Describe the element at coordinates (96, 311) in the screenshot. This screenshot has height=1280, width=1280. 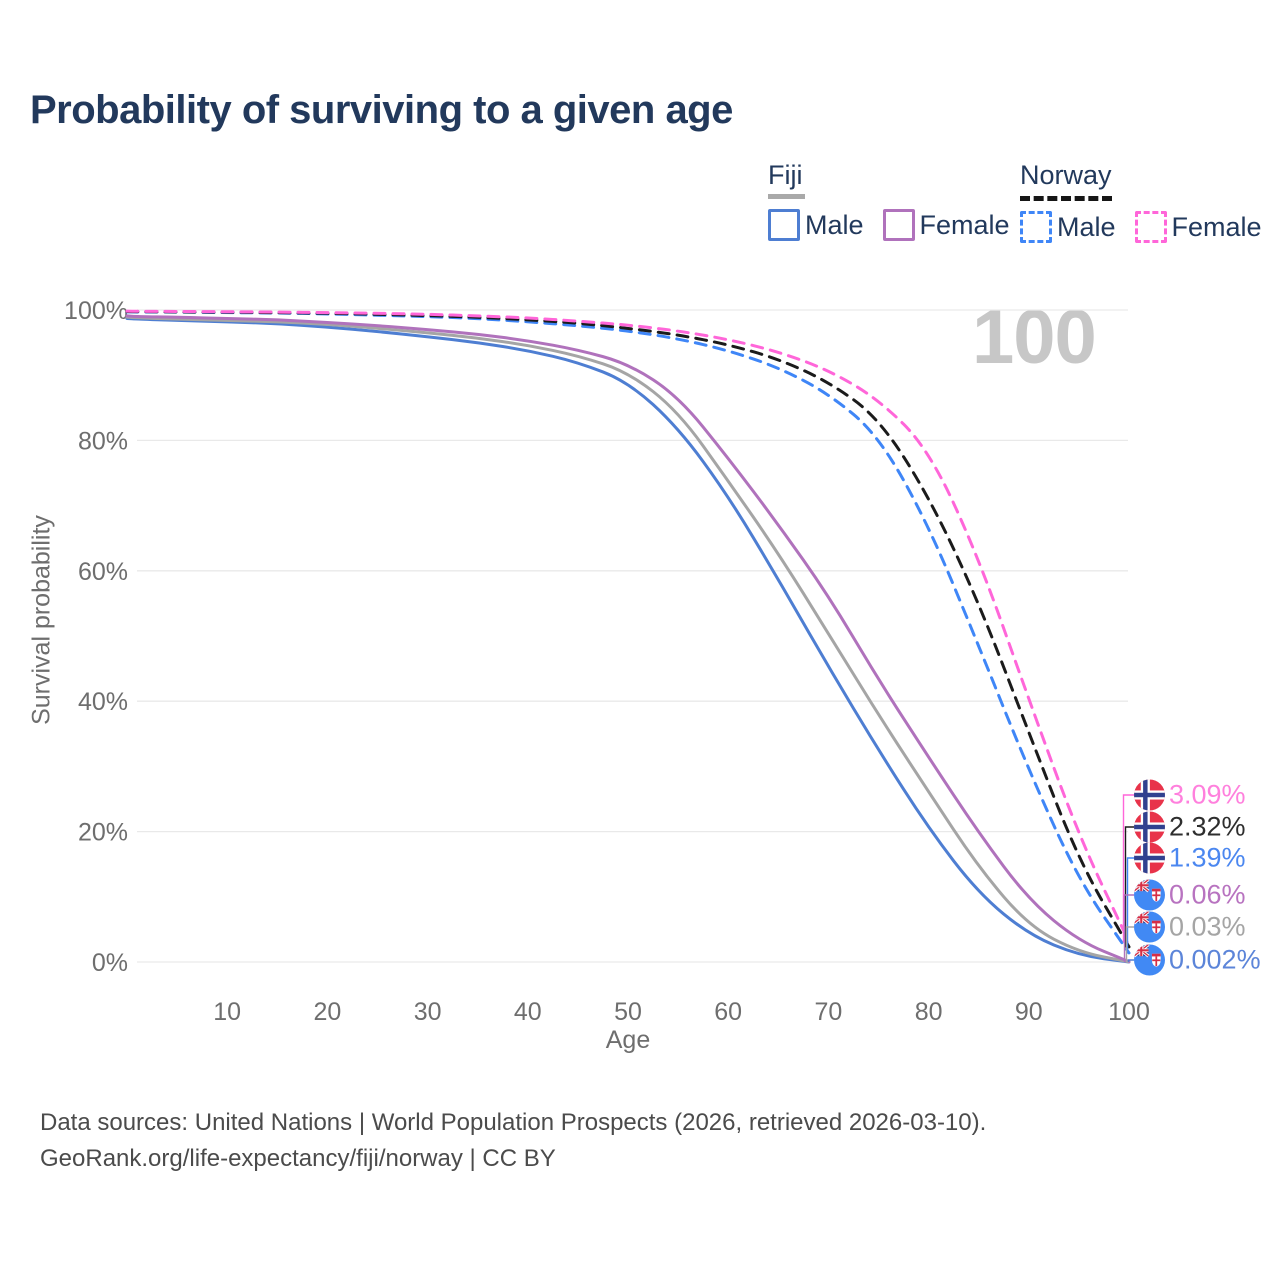
I see `y-tick-label: 100%` at that location.